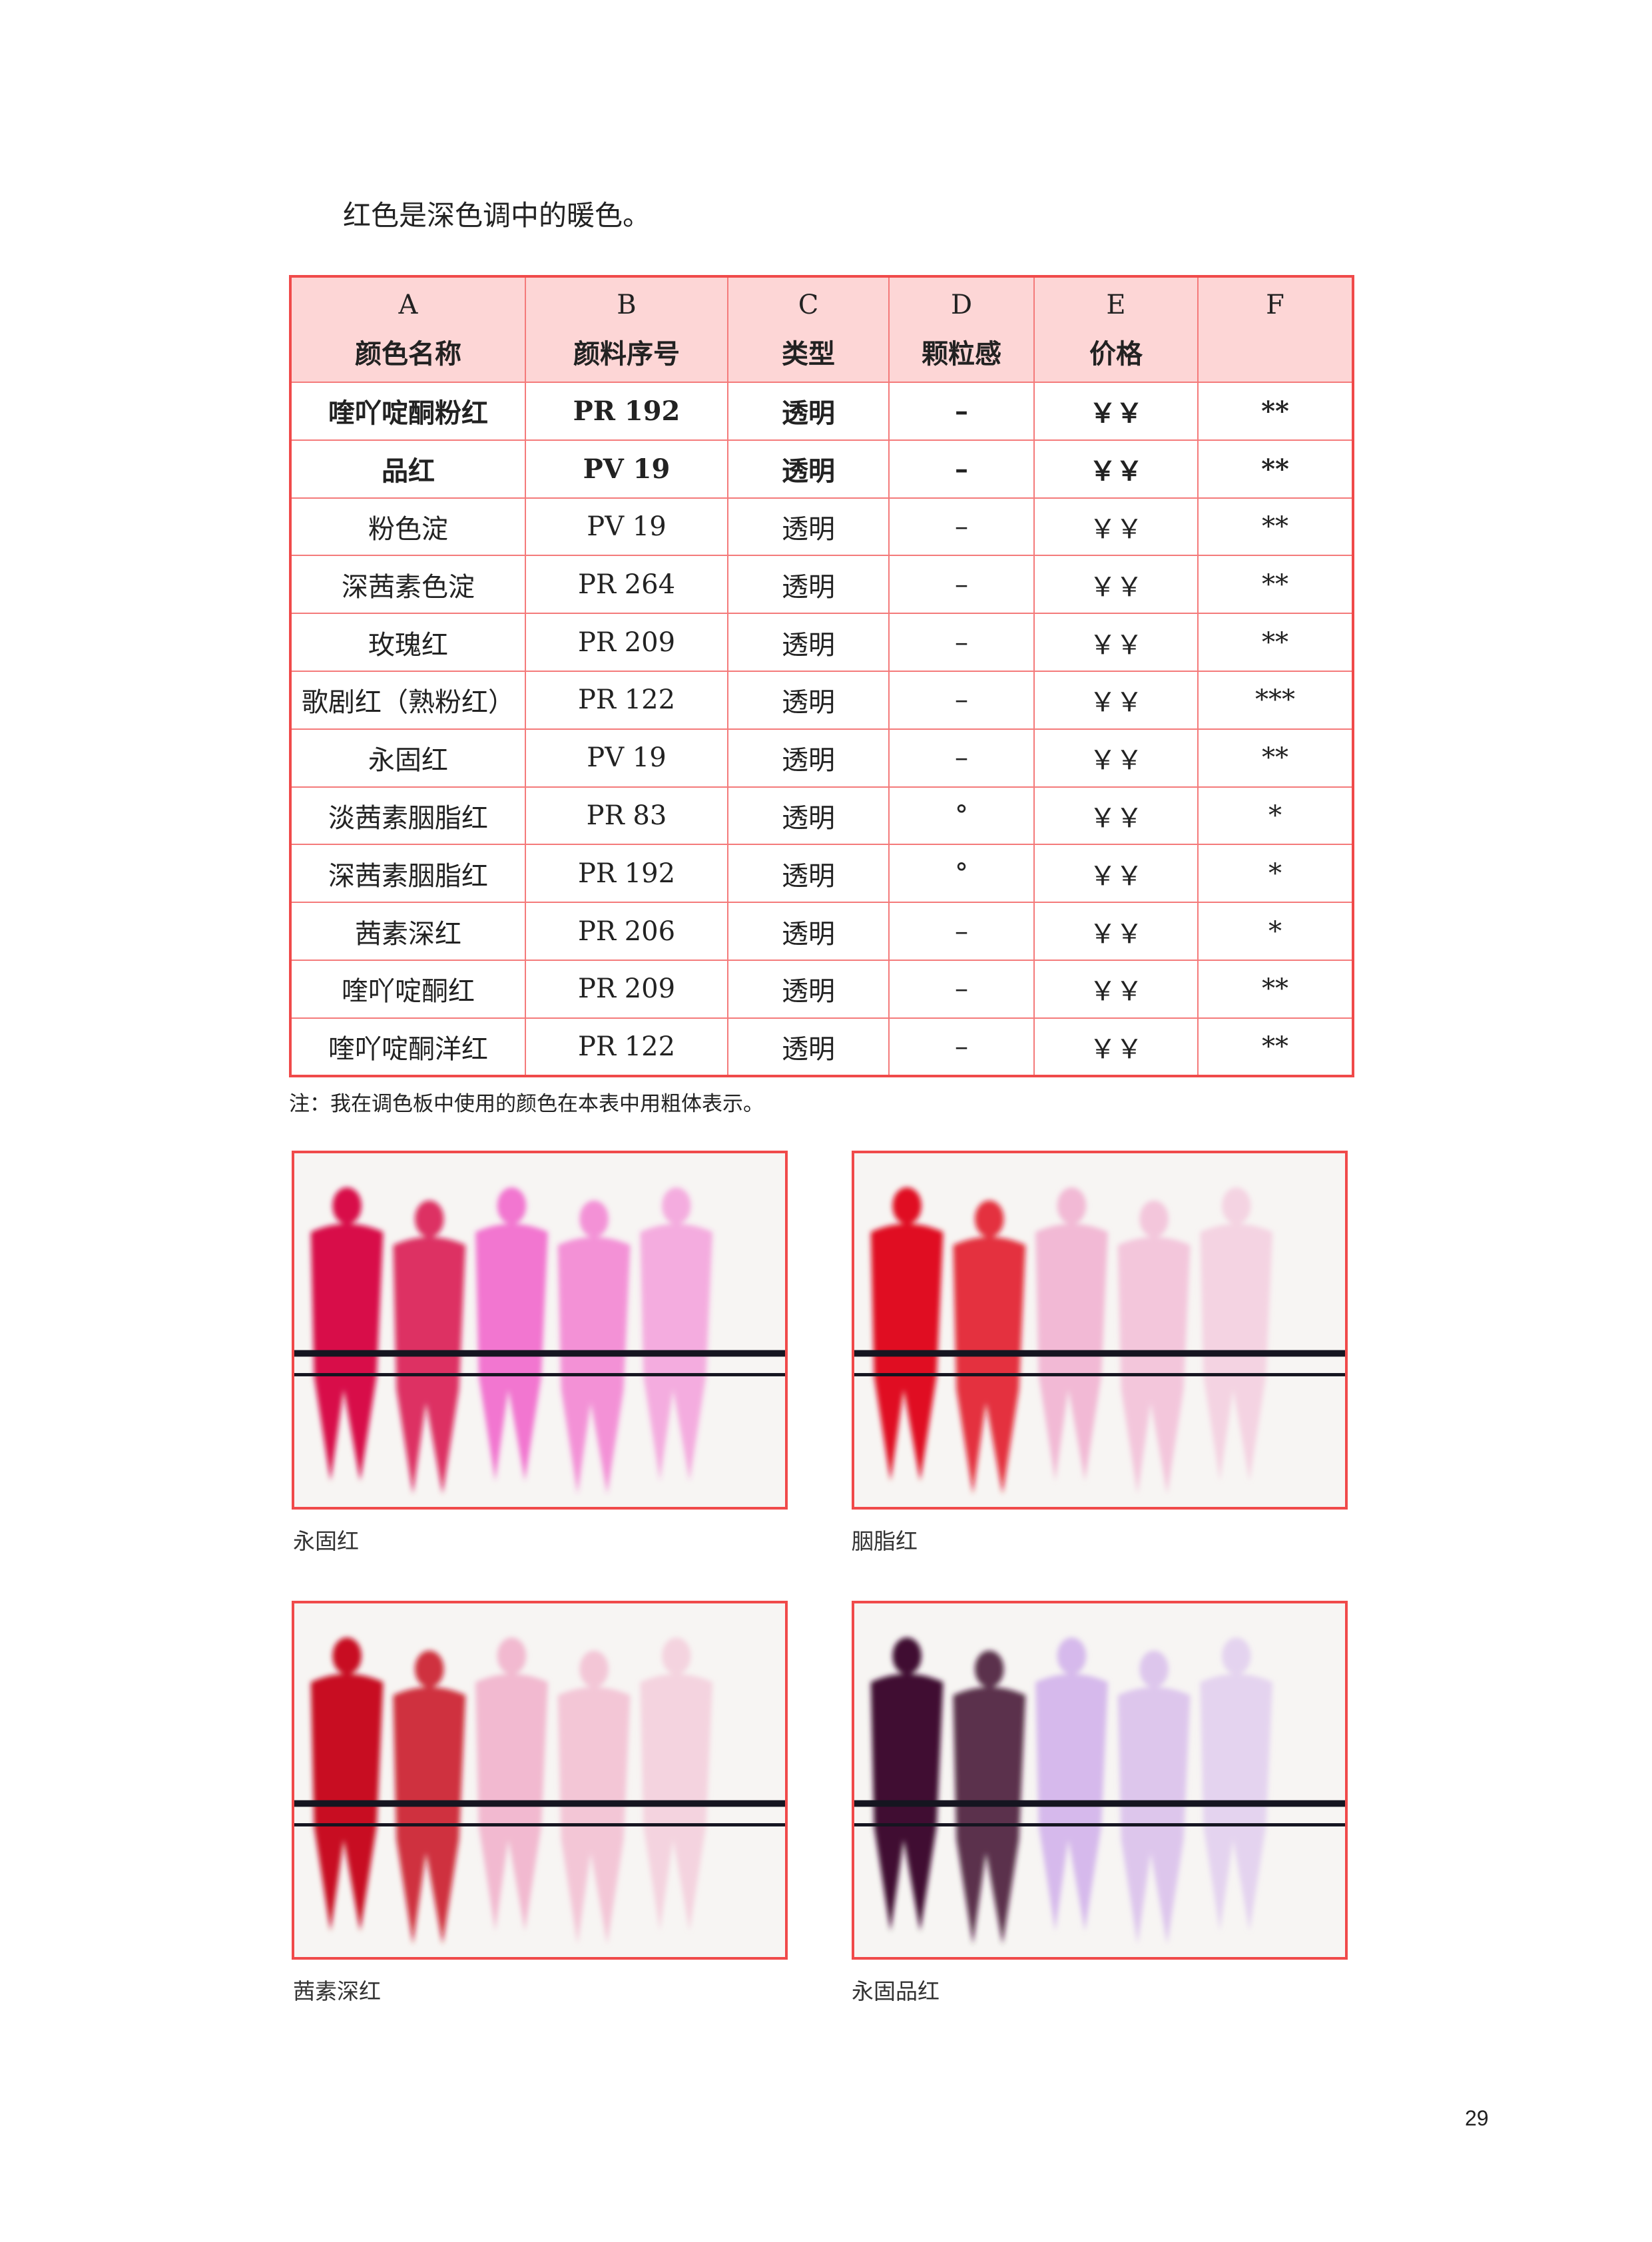 The width and height of the screenshot is (1652, 2242). Describe the element at coordinates (896, 1991) in the screenshot. I see `swatch-caption: 永固品红` at that location.